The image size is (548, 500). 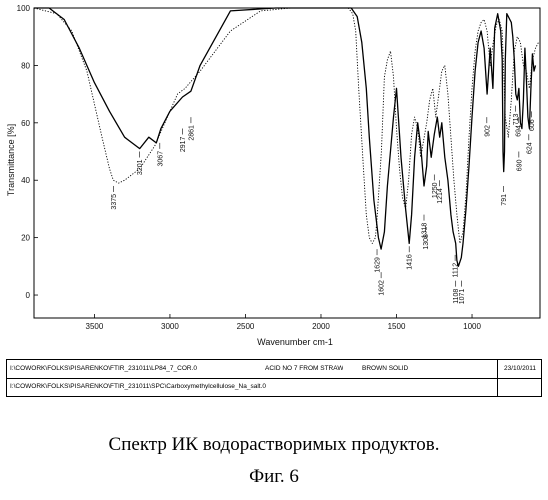 What do you see at coordinates (440, 196) in the screenshot?
I see `peak-label: 1214` at bounding box center [440, 196].